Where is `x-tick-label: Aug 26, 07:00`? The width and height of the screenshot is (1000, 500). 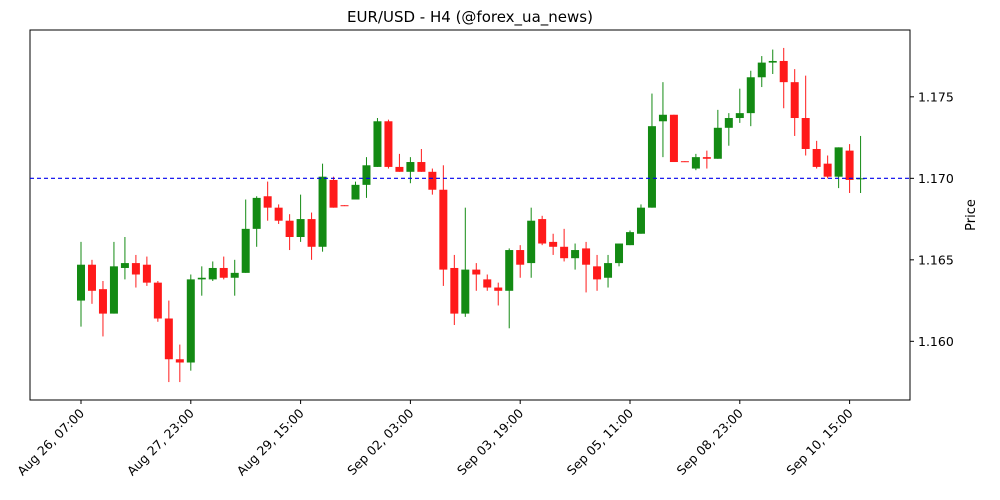
x-tick-label: Aug 26, 07:00 is located at coordinates (50, 441).